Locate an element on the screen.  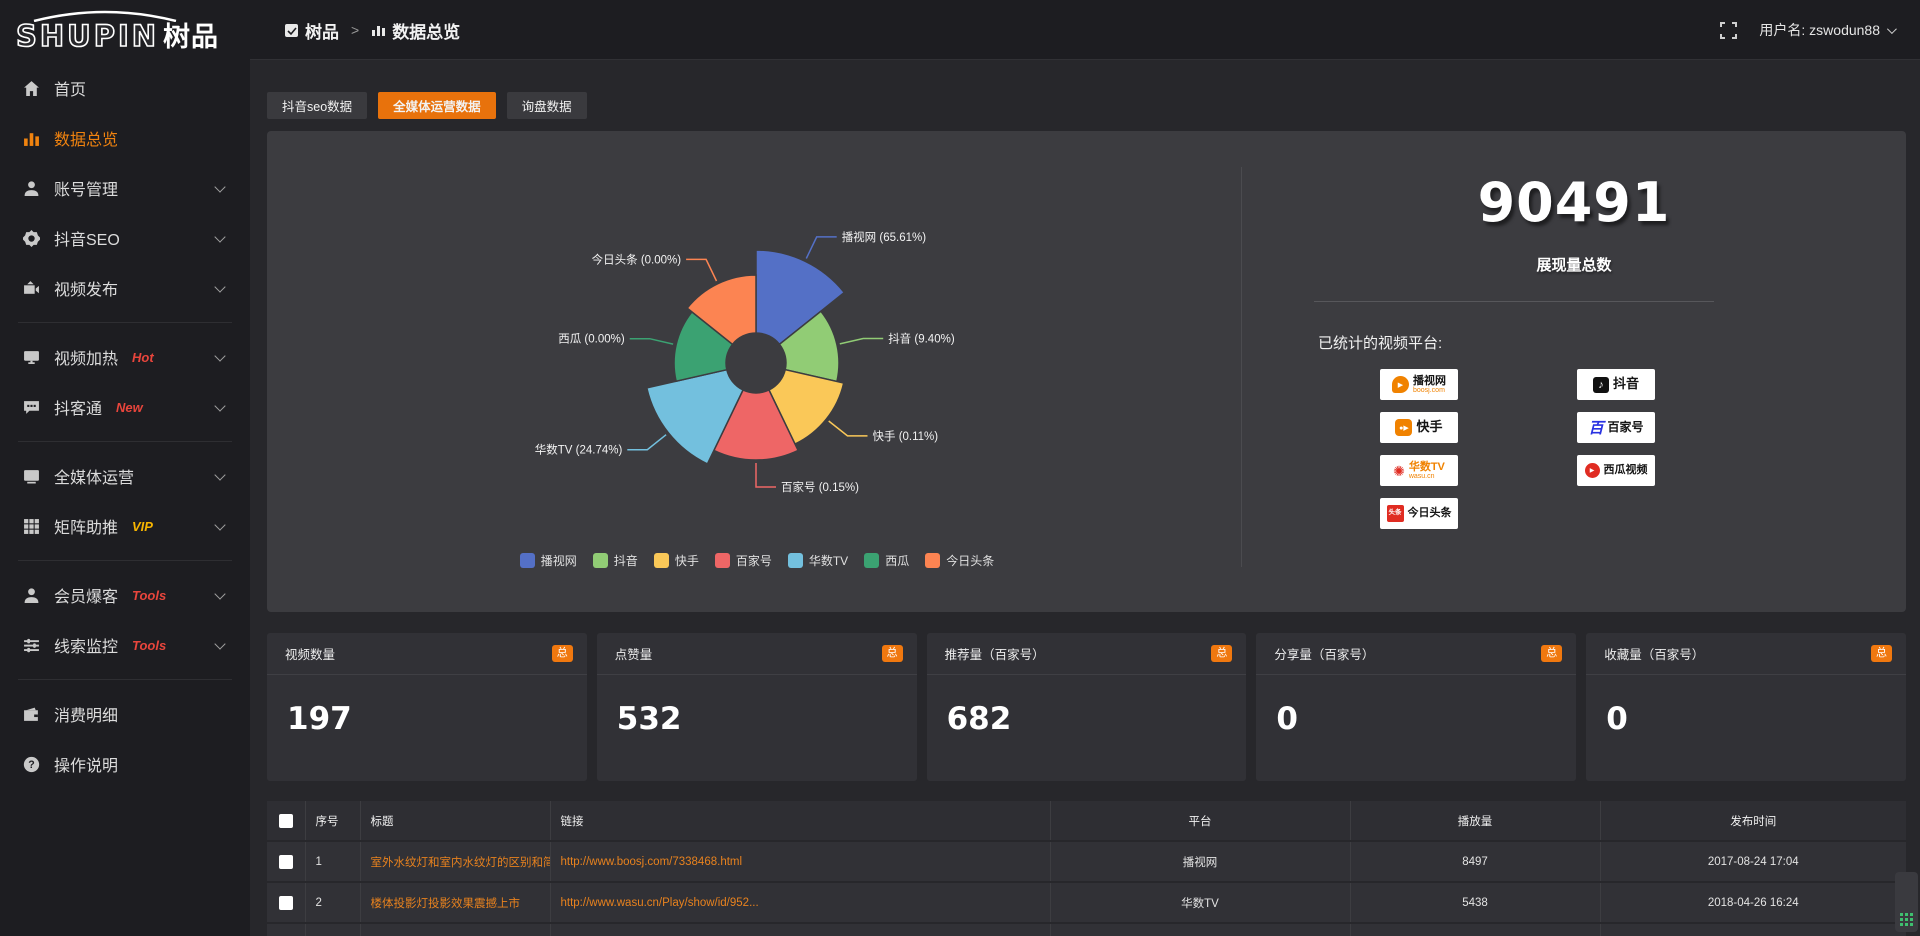
video-title-link: 室外水纹灯和室内水纹灯的区别和简介 is located at coordinates (460, 862).